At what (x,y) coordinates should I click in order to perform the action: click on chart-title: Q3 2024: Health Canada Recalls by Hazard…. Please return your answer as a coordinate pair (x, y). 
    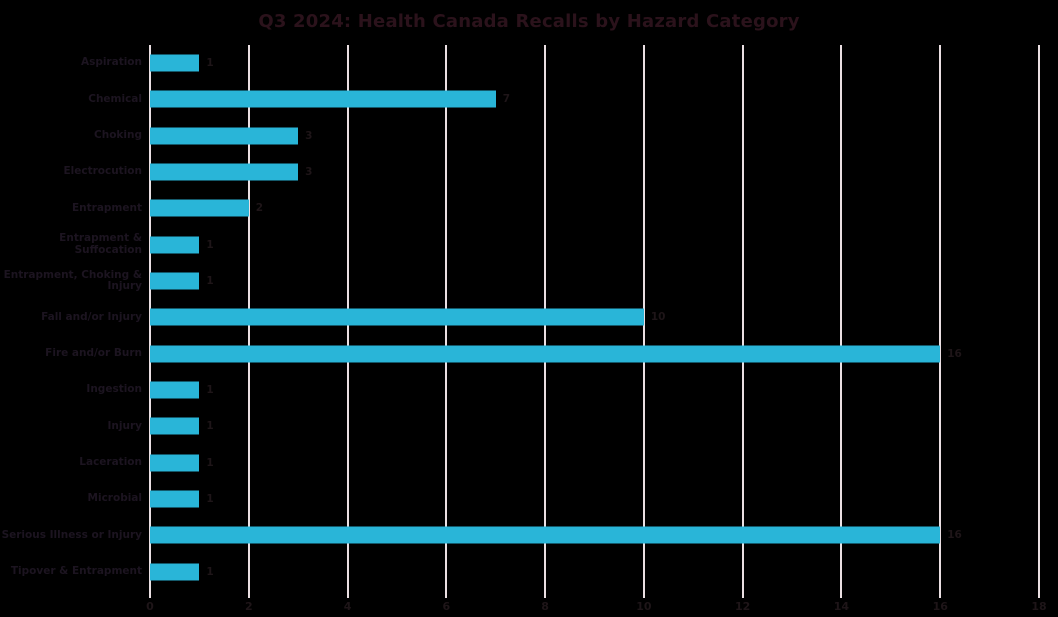
    Looking at the image, I should click on (529, 21).